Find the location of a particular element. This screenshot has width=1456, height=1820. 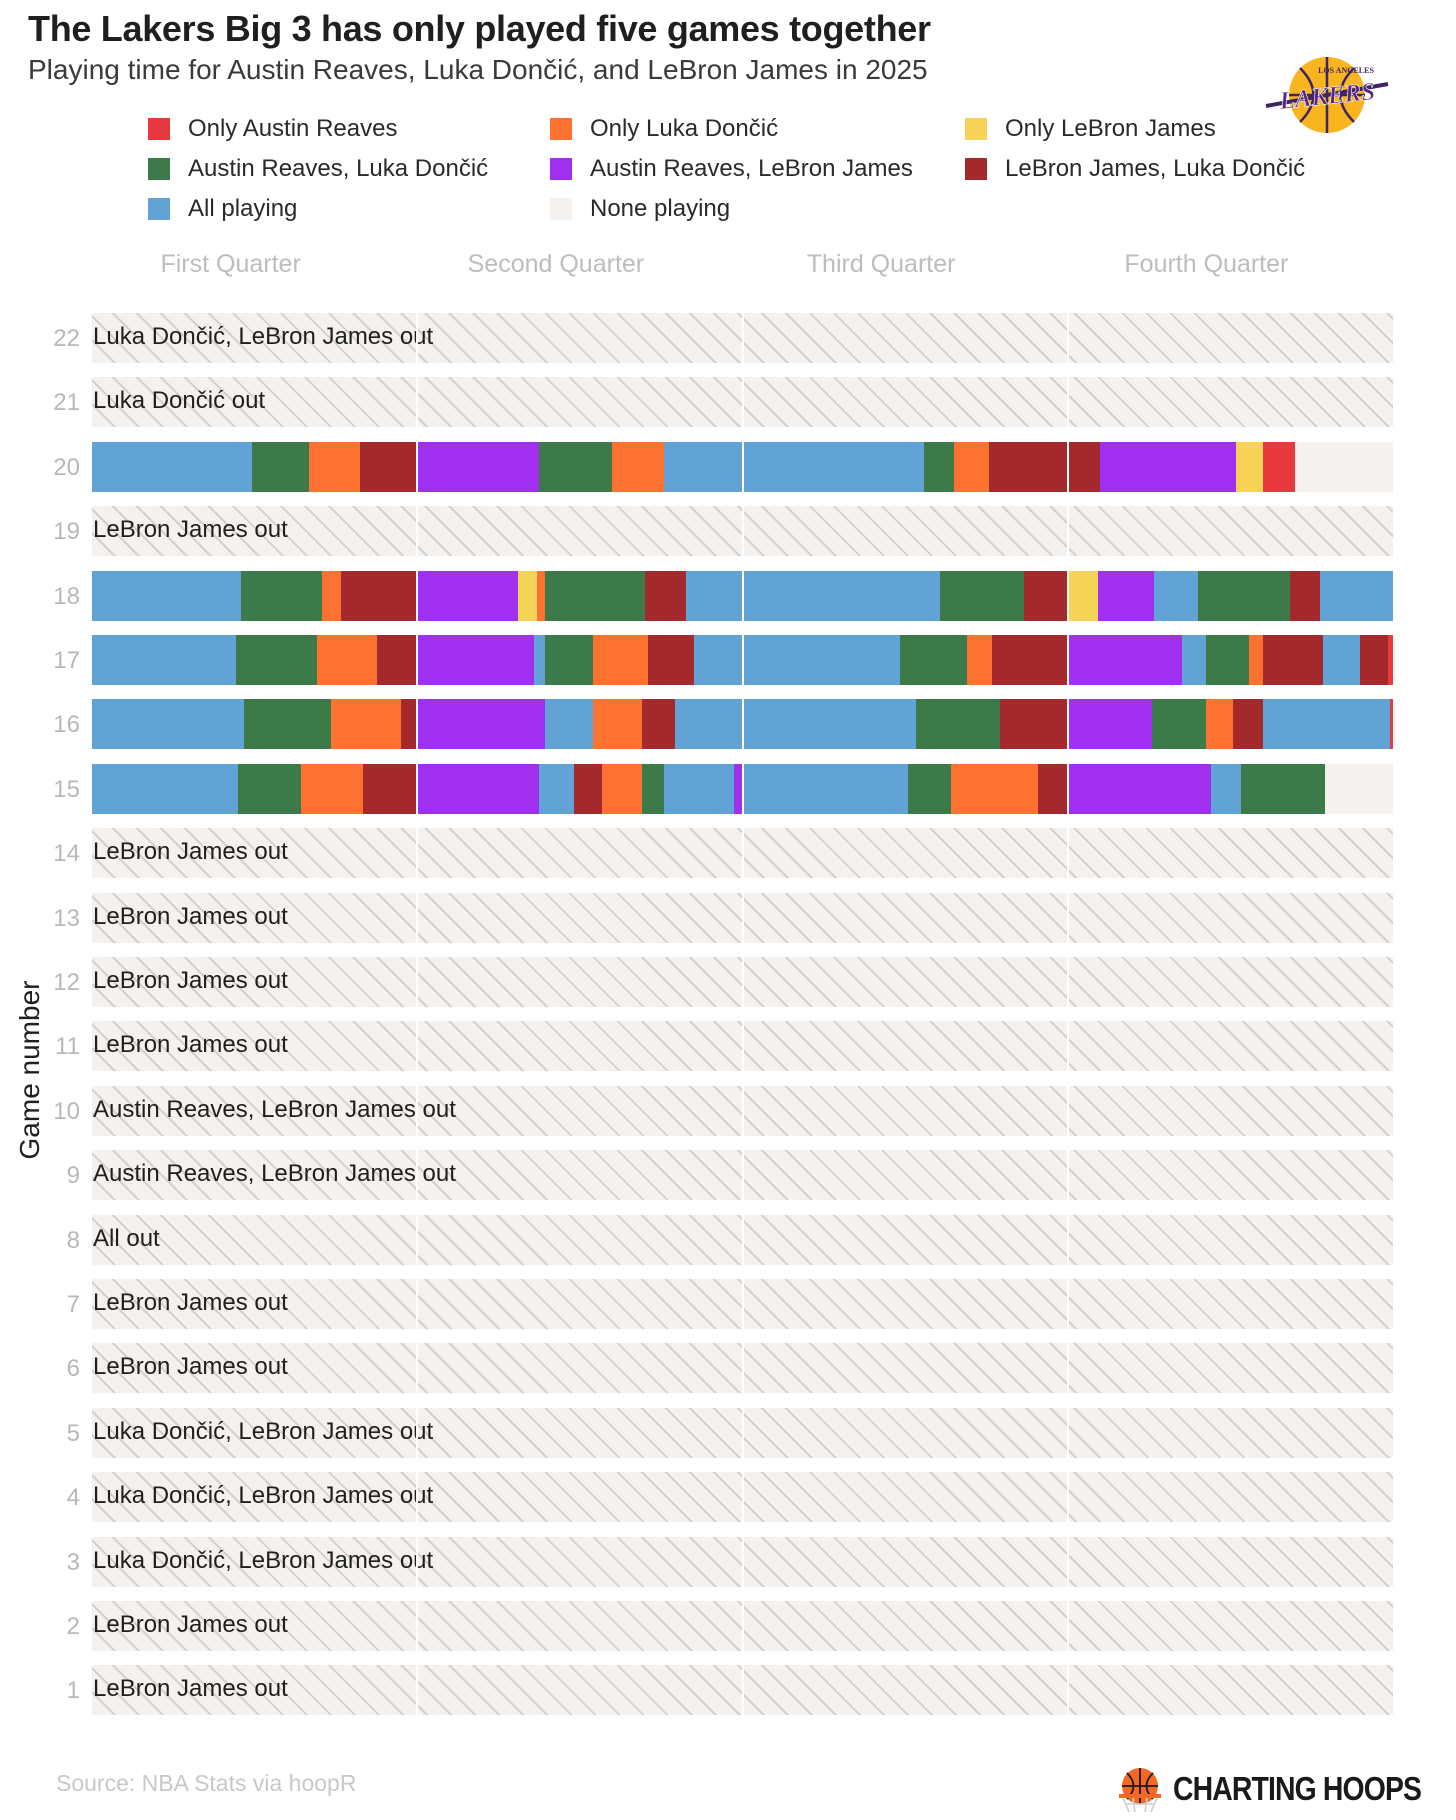

legend-item-ar-lj: Austin Reaves, LeBron James is located at coordinates (731, 169).